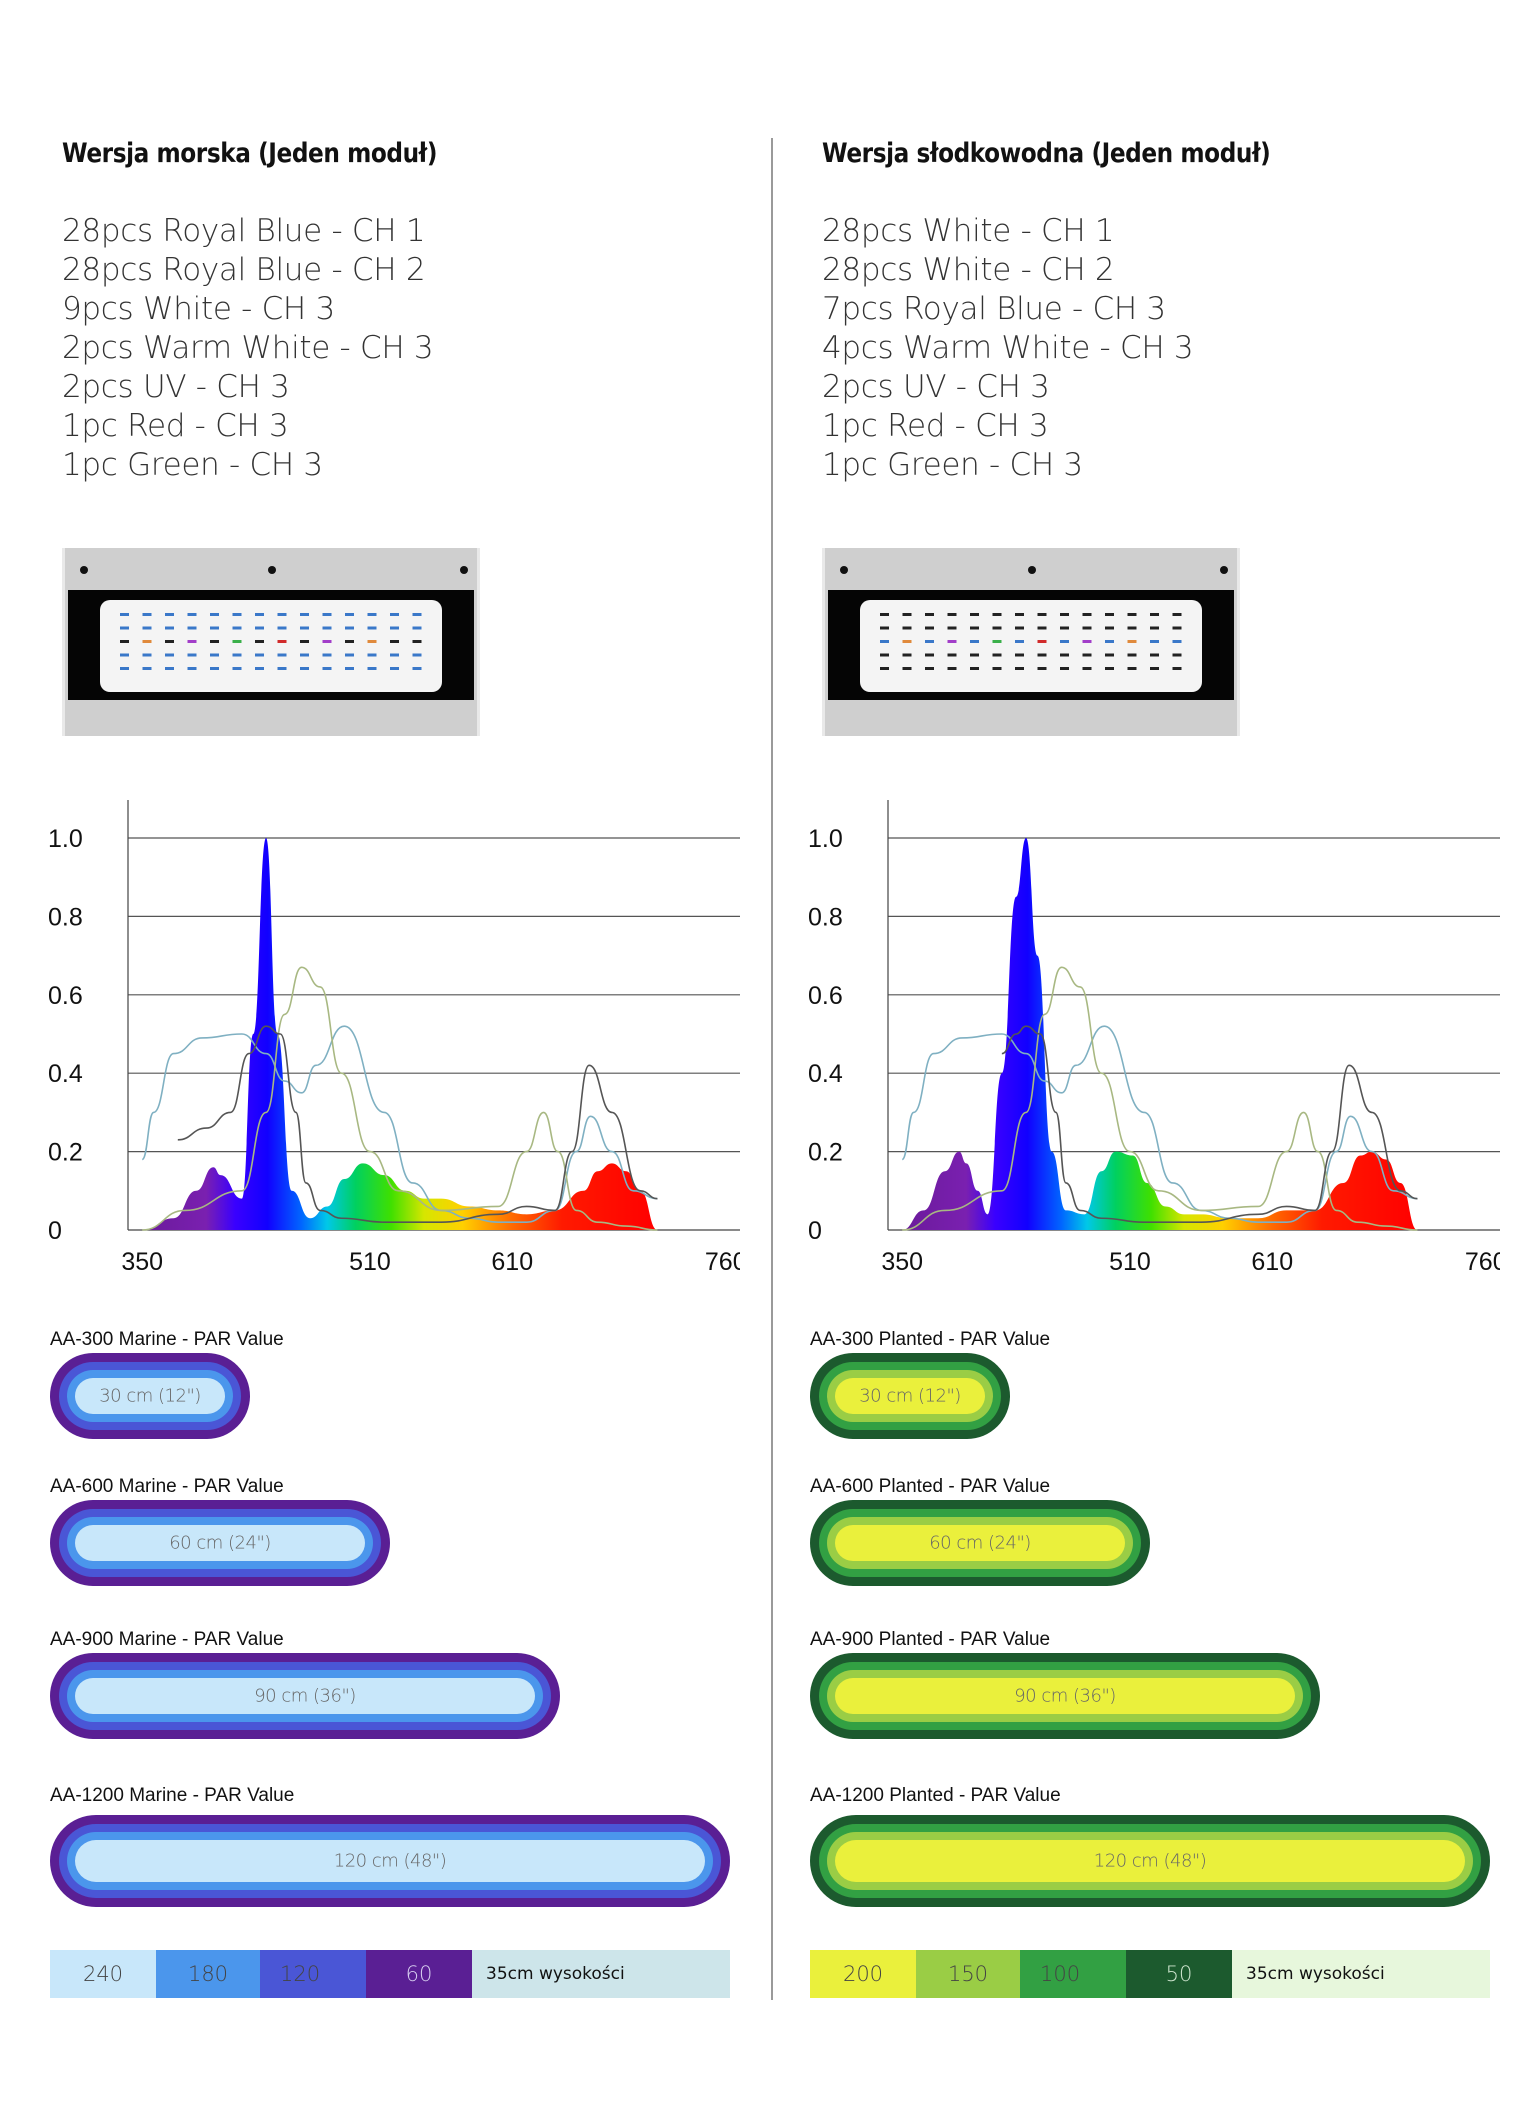 This screenshot has height=2126, width=1536. What do you see at coordinates (250, 153) in the screenshot?
I see `column-title: Wersja morska (Jeden moduł)` at bounding box center [250, 153].